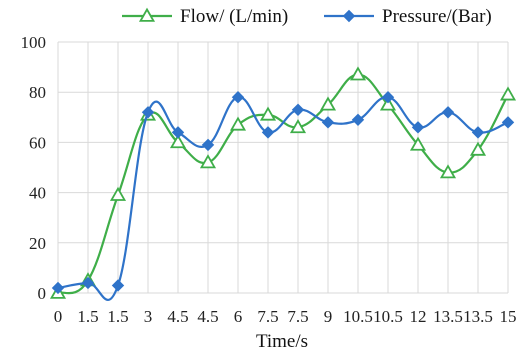 The height and width of the screenshot is (353, 518). What do you see at coordinates (148, 316) in the screenshot?
I see `x-tick-label: 3` at bounding box center [148, 316].